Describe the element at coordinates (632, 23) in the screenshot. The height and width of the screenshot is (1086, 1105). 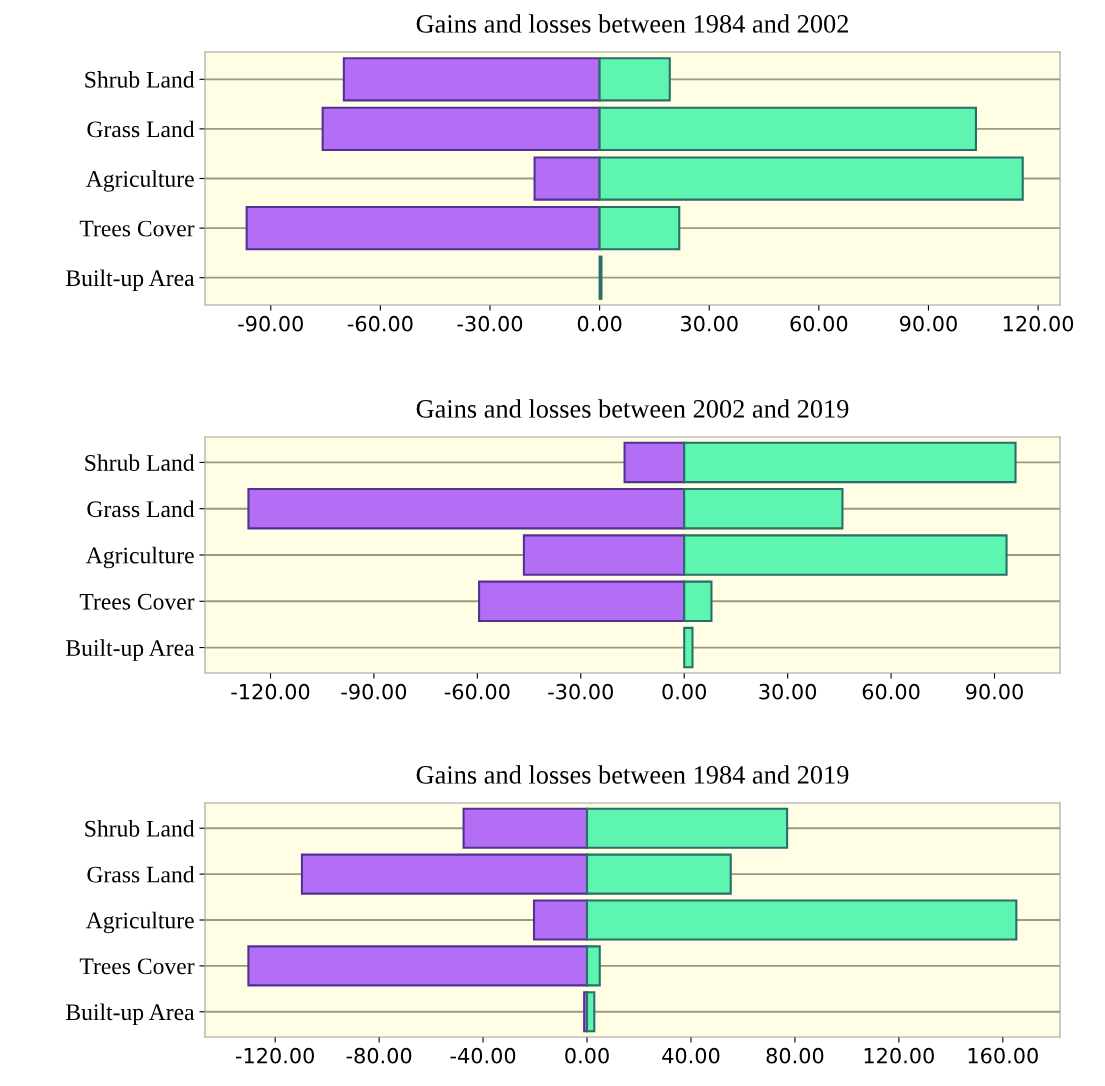
I see `chart-title: Gains and losses between 1984 and 2002` at that location.